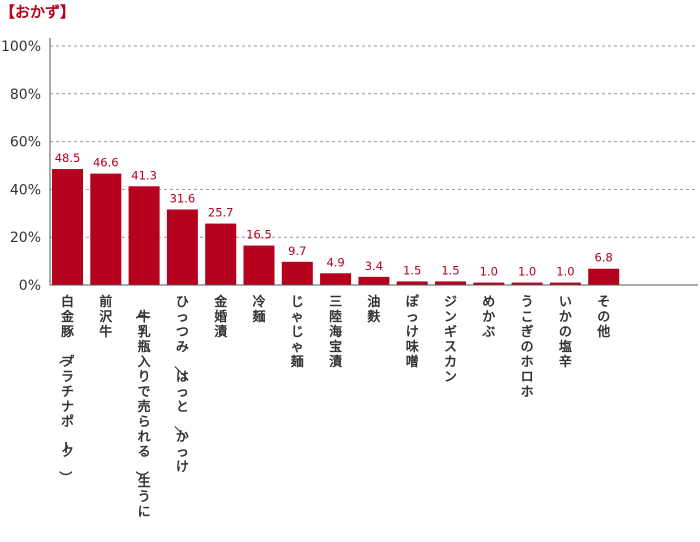  Describe the element at coordinates (25, 95) in the screenshot. I see `y-tick-label: 80%` at that location.